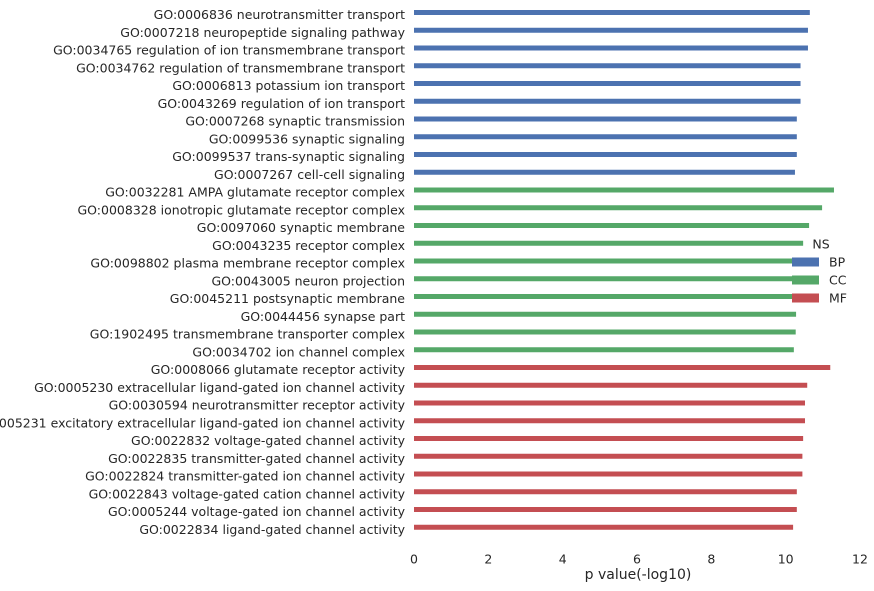 The image size is (874, 591). I want to click on legend-label: CC, so click(838, 280).